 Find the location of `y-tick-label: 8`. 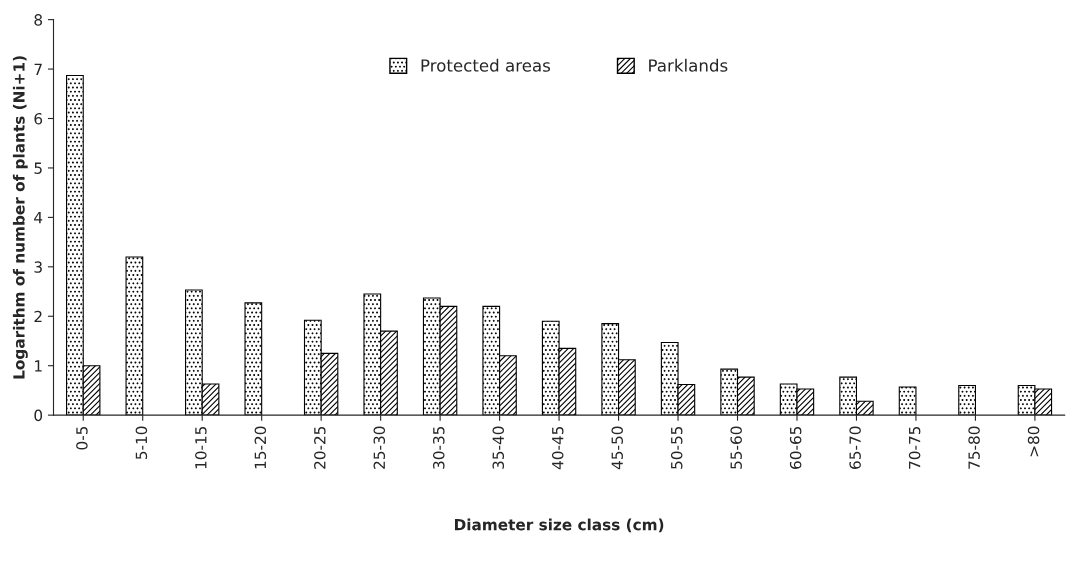

y-tick-label: 8 is located at coordinates (38, 20).